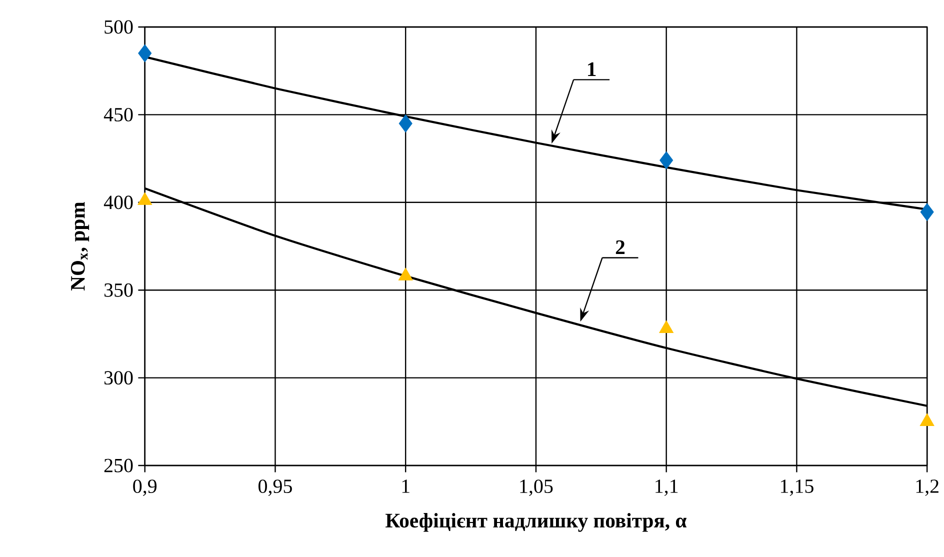  I want to click on x-tick-label: 1, so click(406, 486).